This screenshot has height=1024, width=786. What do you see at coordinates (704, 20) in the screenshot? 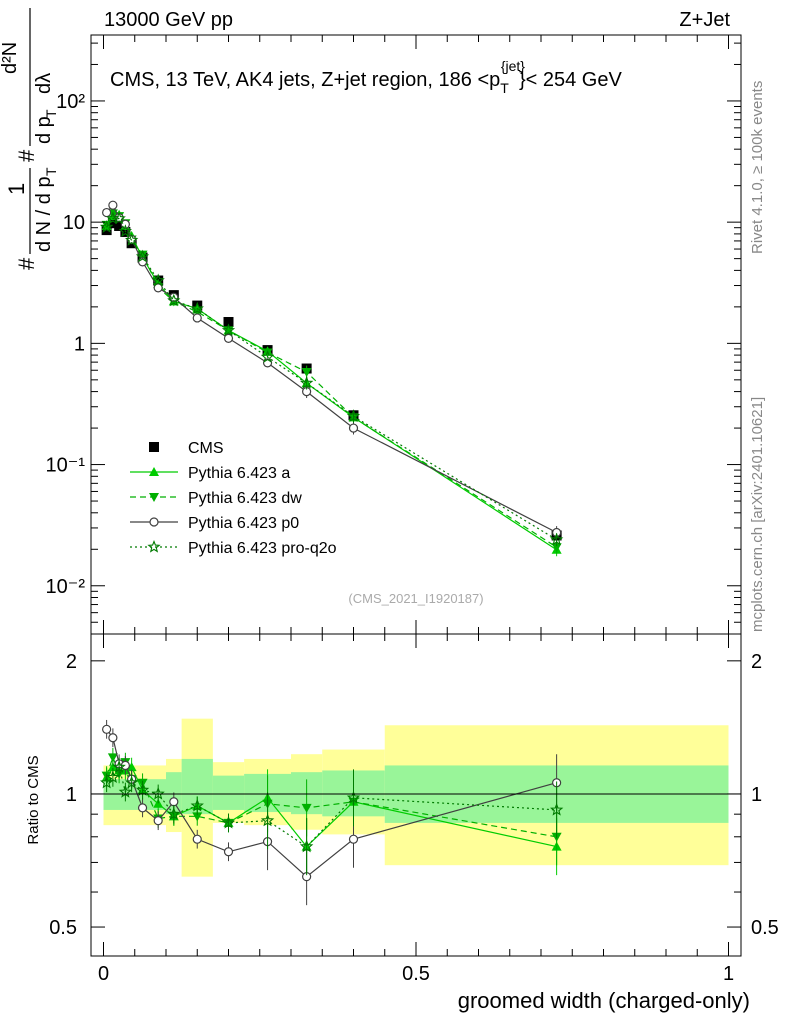
I see `header-right: Z+Jet` at bounding box center [704, 20].